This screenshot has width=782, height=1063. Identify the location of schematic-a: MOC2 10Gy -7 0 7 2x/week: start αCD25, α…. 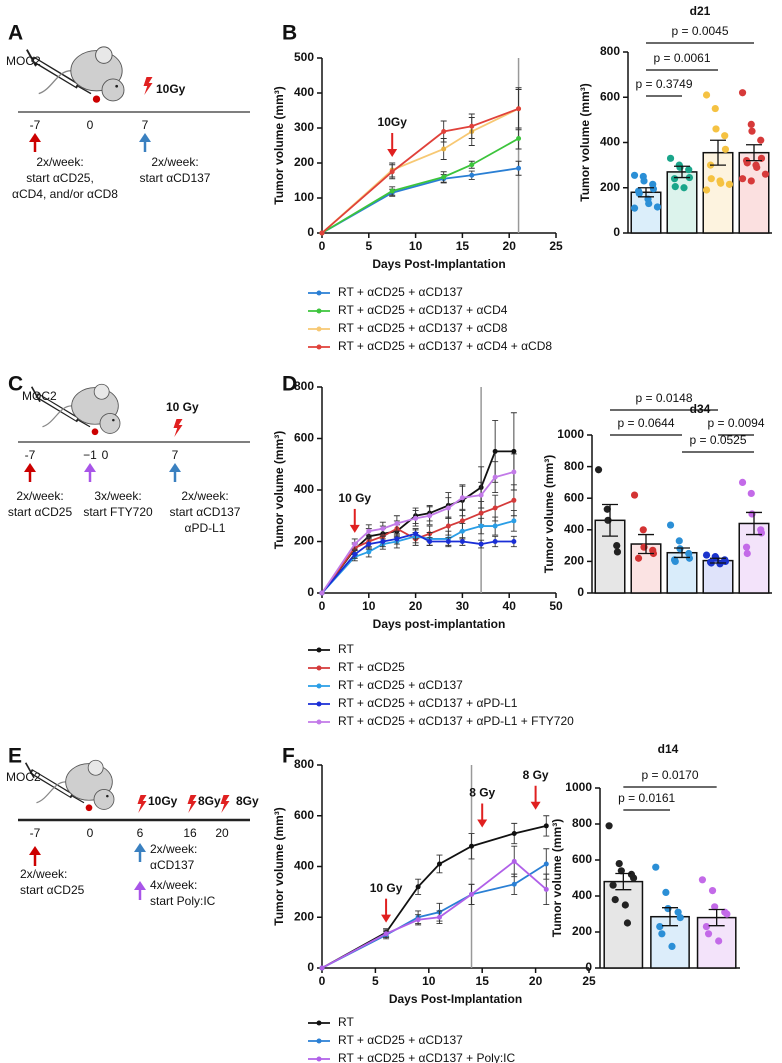
(128, 124).